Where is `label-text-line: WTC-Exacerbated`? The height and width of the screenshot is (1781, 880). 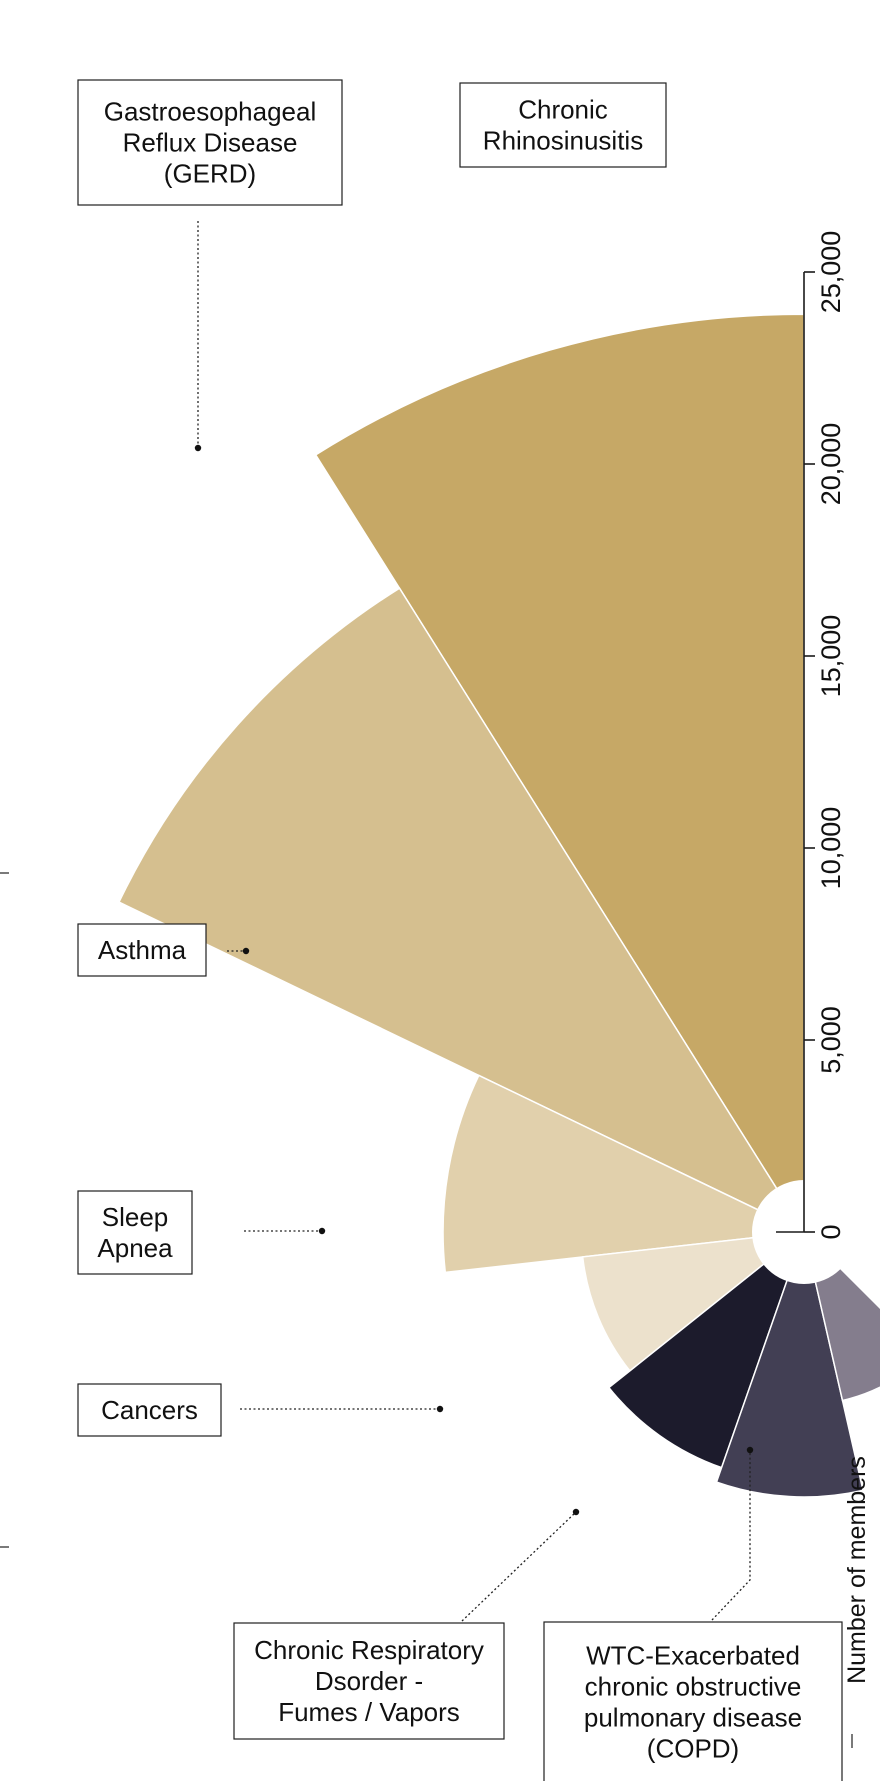 label-text-line: WTC-Exacerbated is located at coordinates (693, 1656).